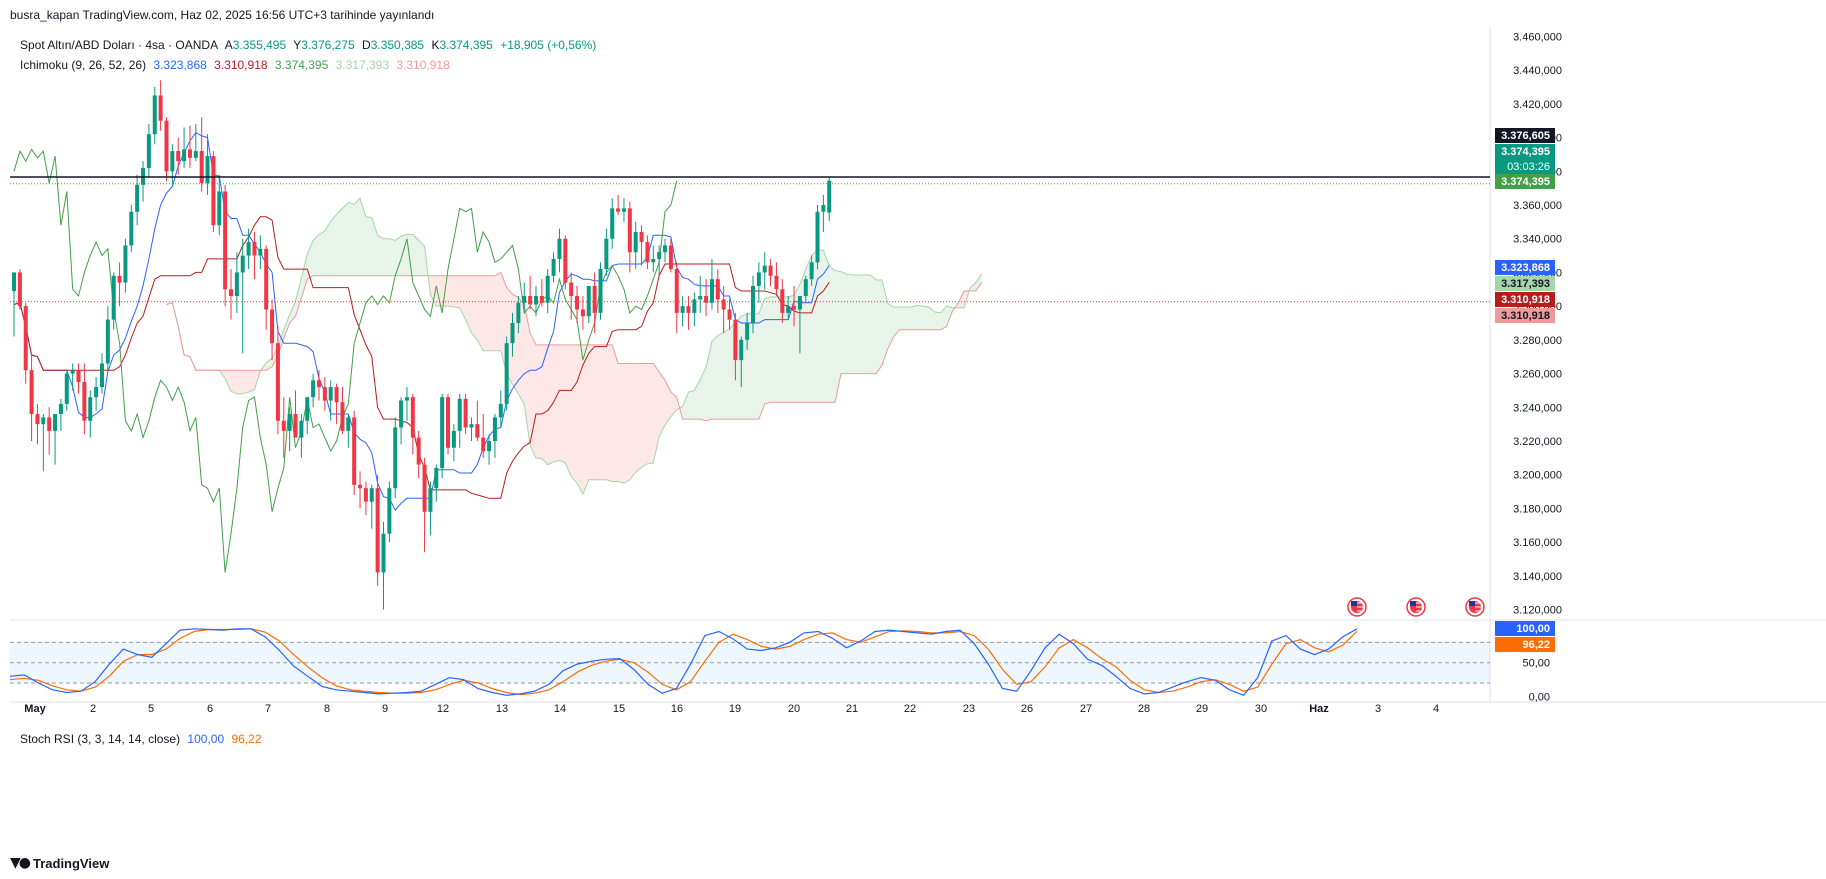 The height and width of the screenshot is (879, 1826). What do you see at coordinates (969, 709) in the screenshot?
I see `time-tick-label: 23` at bounding box center [969, 709].